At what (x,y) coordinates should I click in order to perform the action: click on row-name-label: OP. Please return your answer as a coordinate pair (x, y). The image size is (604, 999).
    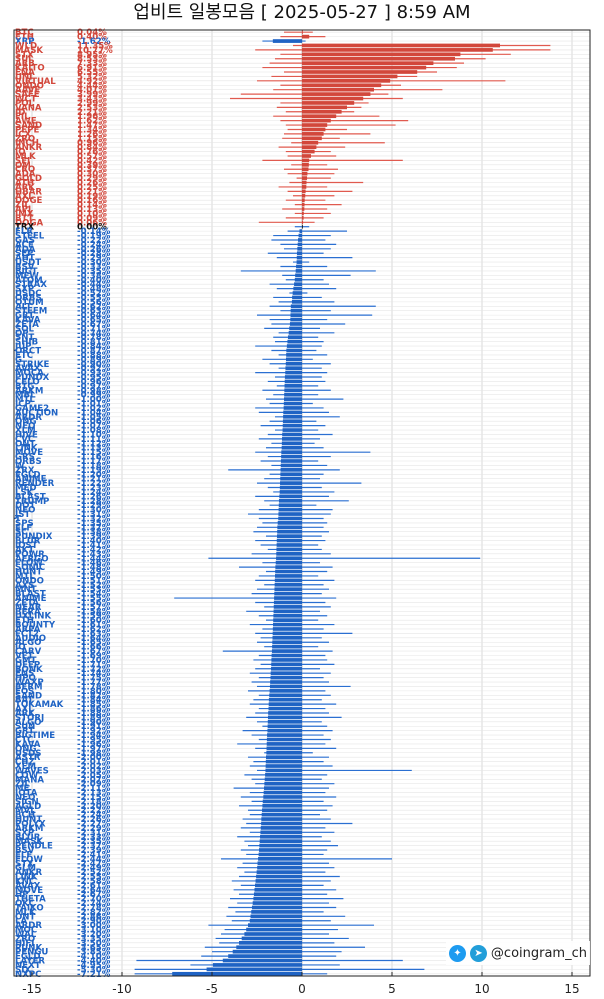
    Looking at the image, I should click on (22, 334).